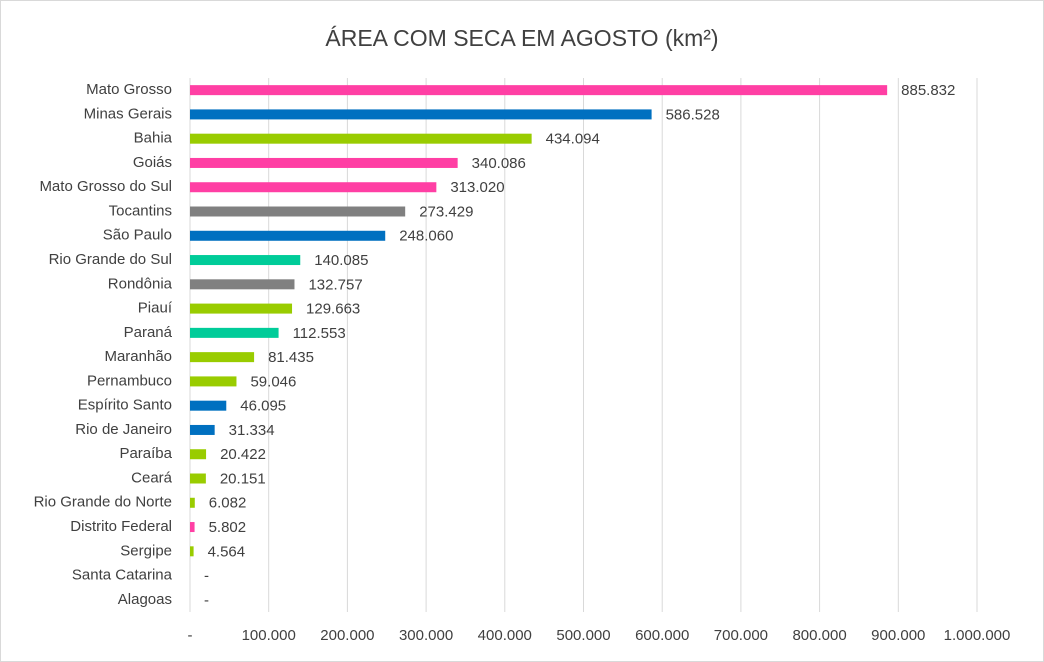 Image resolution: width=1044 pixels, height=662 pixels. Describe the element at coordinates (128, 113) in the screenshot. I see `y-tick-label: Minas Gerais` at that location.